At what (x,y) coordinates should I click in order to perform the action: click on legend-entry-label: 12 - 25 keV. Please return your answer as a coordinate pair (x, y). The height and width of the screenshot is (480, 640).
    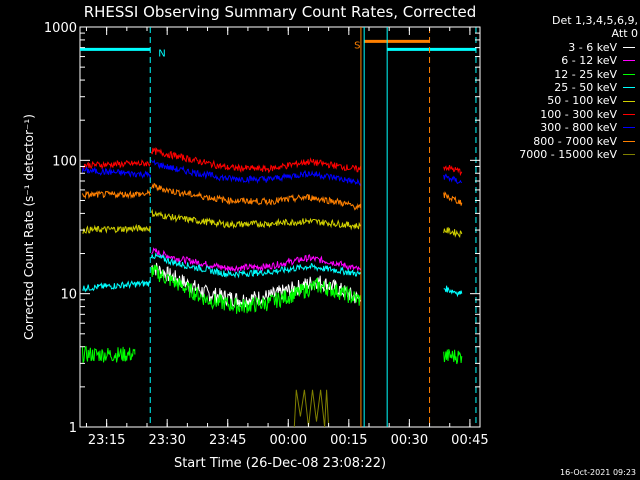
    Looking at the image, I should click on (585, 74).